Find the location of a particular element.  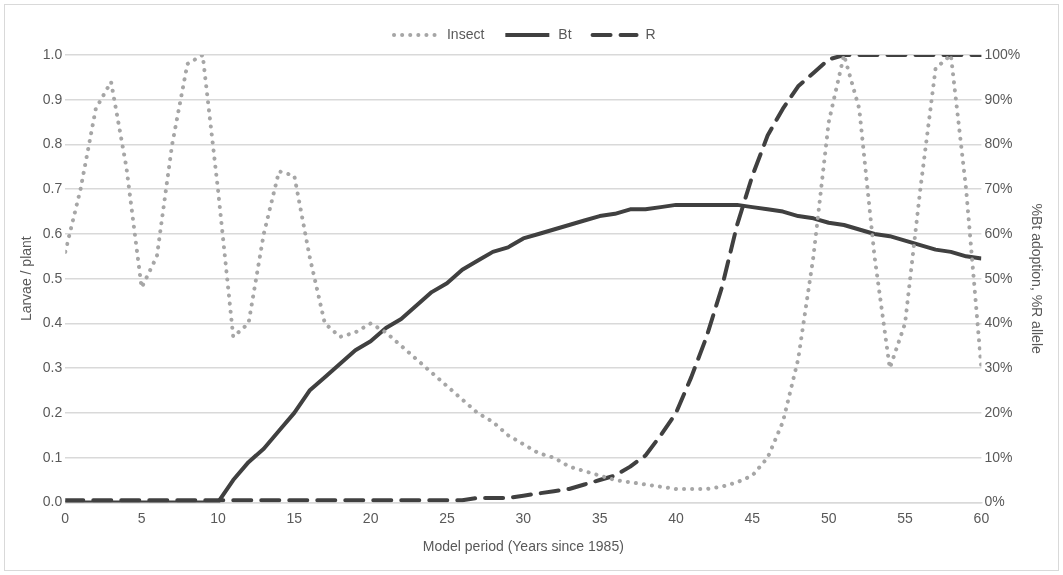

y2-tick-label: 10% is located at coordinates (998, 456).